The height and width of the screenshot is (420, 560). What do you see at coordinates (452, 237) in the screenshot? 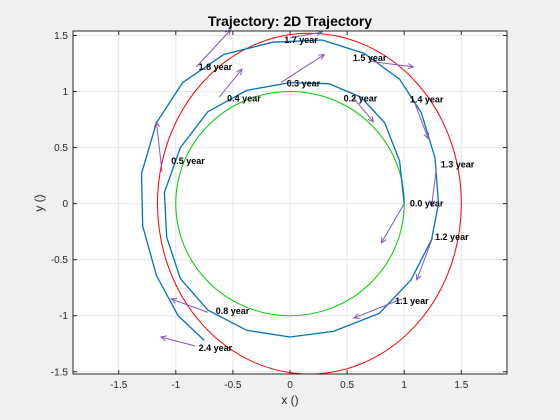
I see `time-annotation-label: 1.2 year` at bounding box center [452, 237].